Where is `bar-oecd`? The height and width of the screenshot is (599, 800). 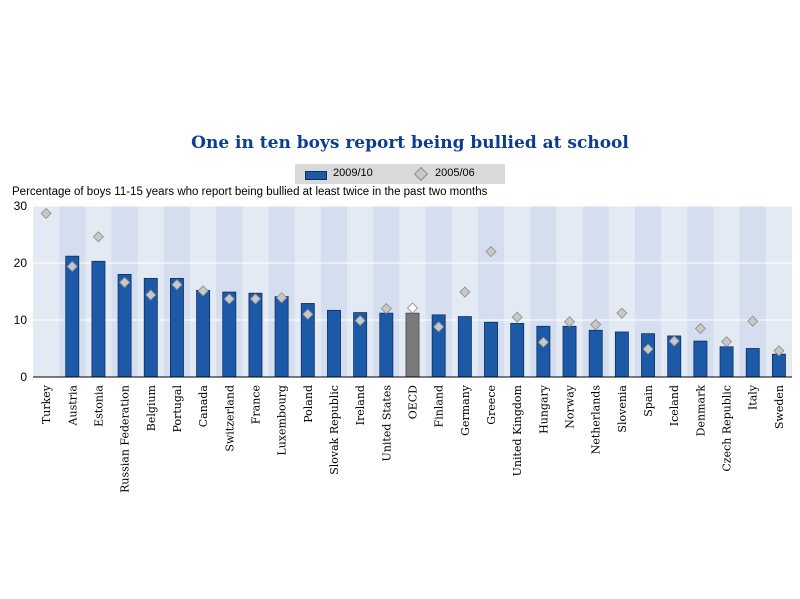
bar-oecd is located at coordinates (412, 345).